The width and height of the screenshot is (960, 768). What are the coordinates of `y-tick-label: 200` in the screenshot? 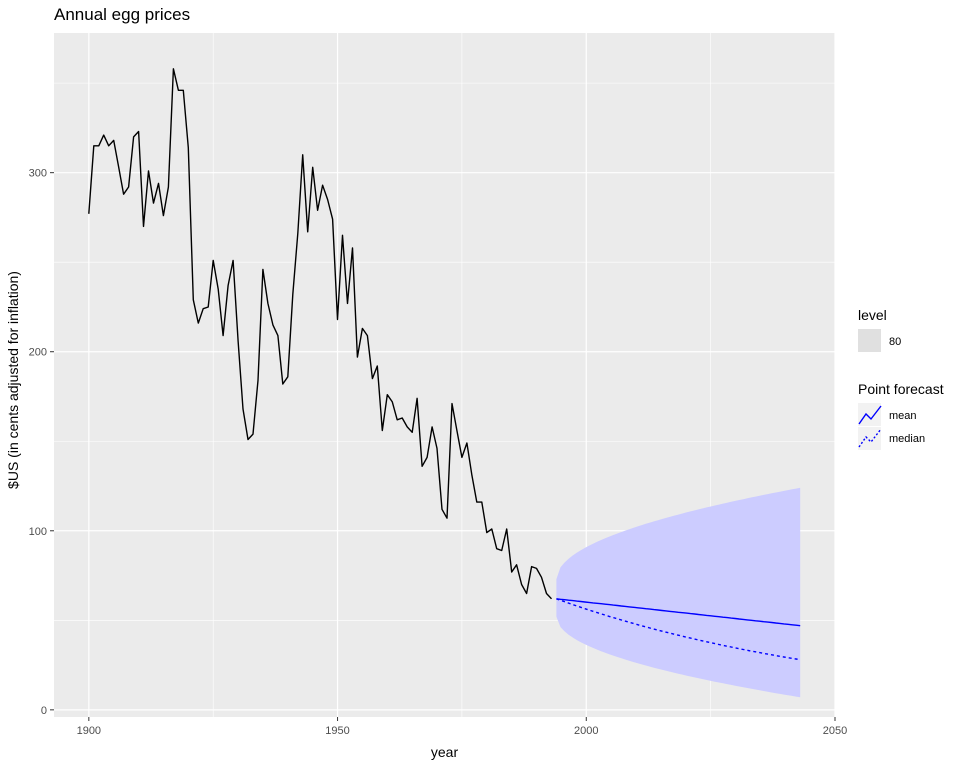 It's located at (38, 353).